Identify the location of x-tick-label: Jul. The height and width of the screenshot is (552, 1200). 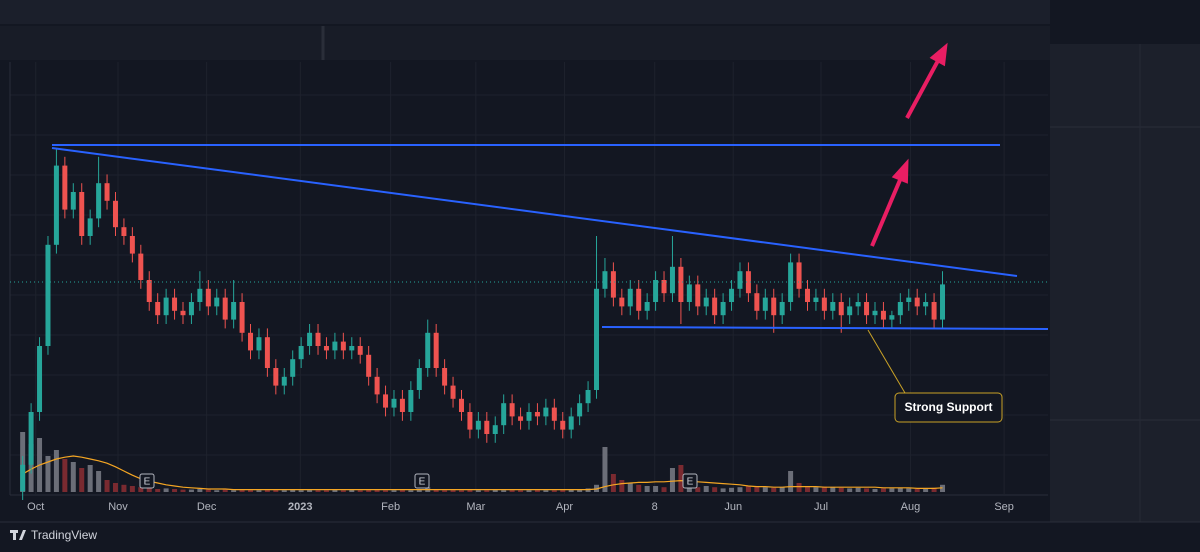
(821, 507).